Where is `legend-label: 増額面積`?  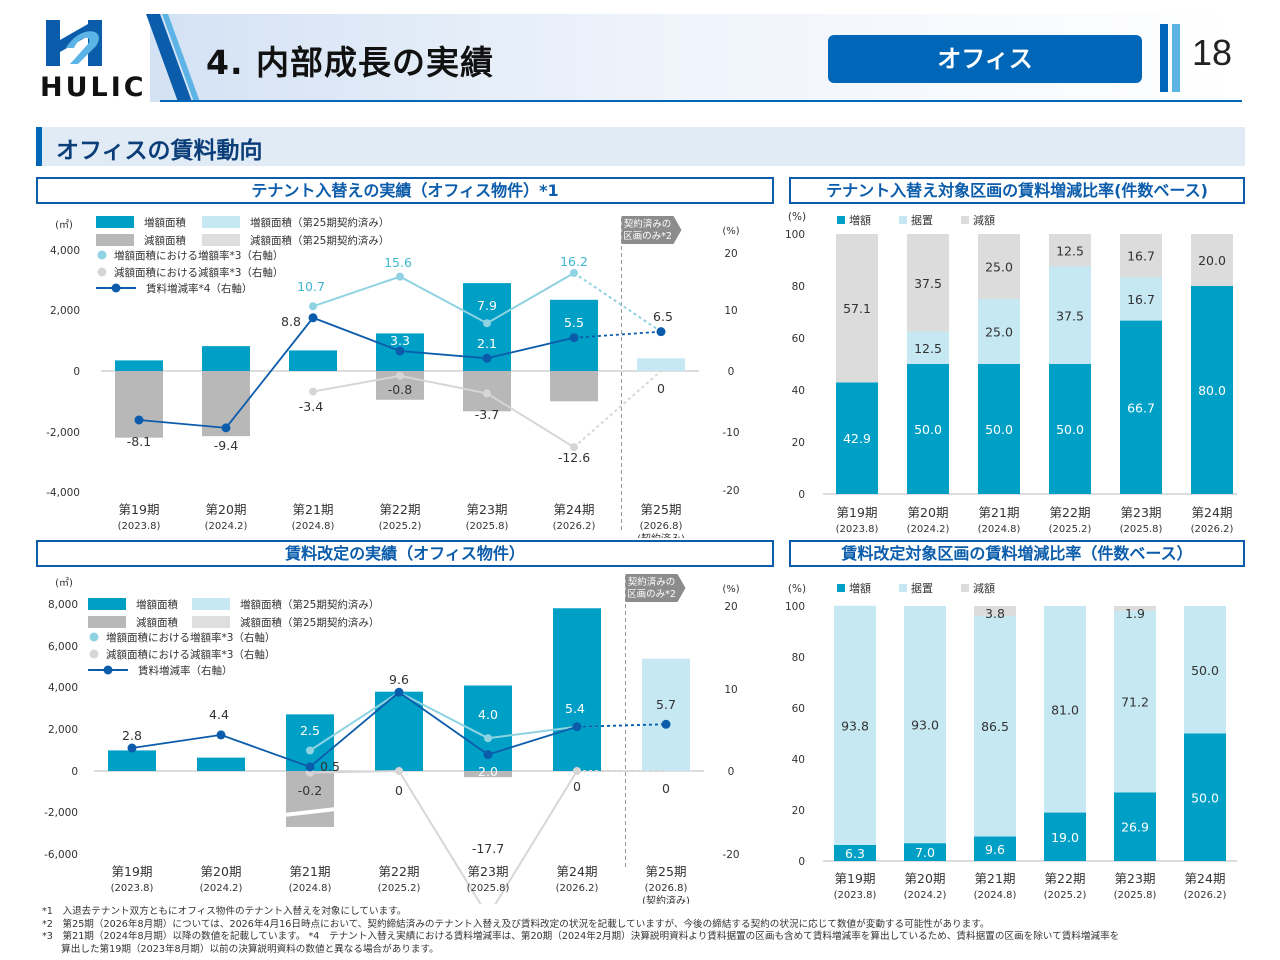
legend-label: 増額面積 is located at coordinates (157, 604).